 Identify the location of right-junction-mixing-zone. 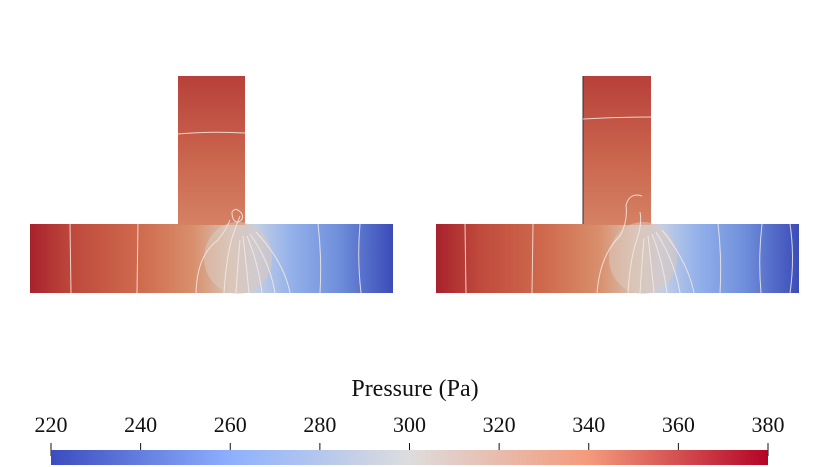
(643, 258).